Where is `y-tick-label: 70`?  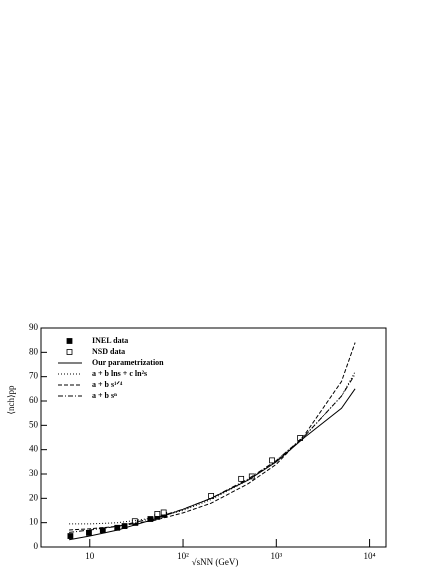 y-tick-label: 70 is located at coordinates (34, 376).